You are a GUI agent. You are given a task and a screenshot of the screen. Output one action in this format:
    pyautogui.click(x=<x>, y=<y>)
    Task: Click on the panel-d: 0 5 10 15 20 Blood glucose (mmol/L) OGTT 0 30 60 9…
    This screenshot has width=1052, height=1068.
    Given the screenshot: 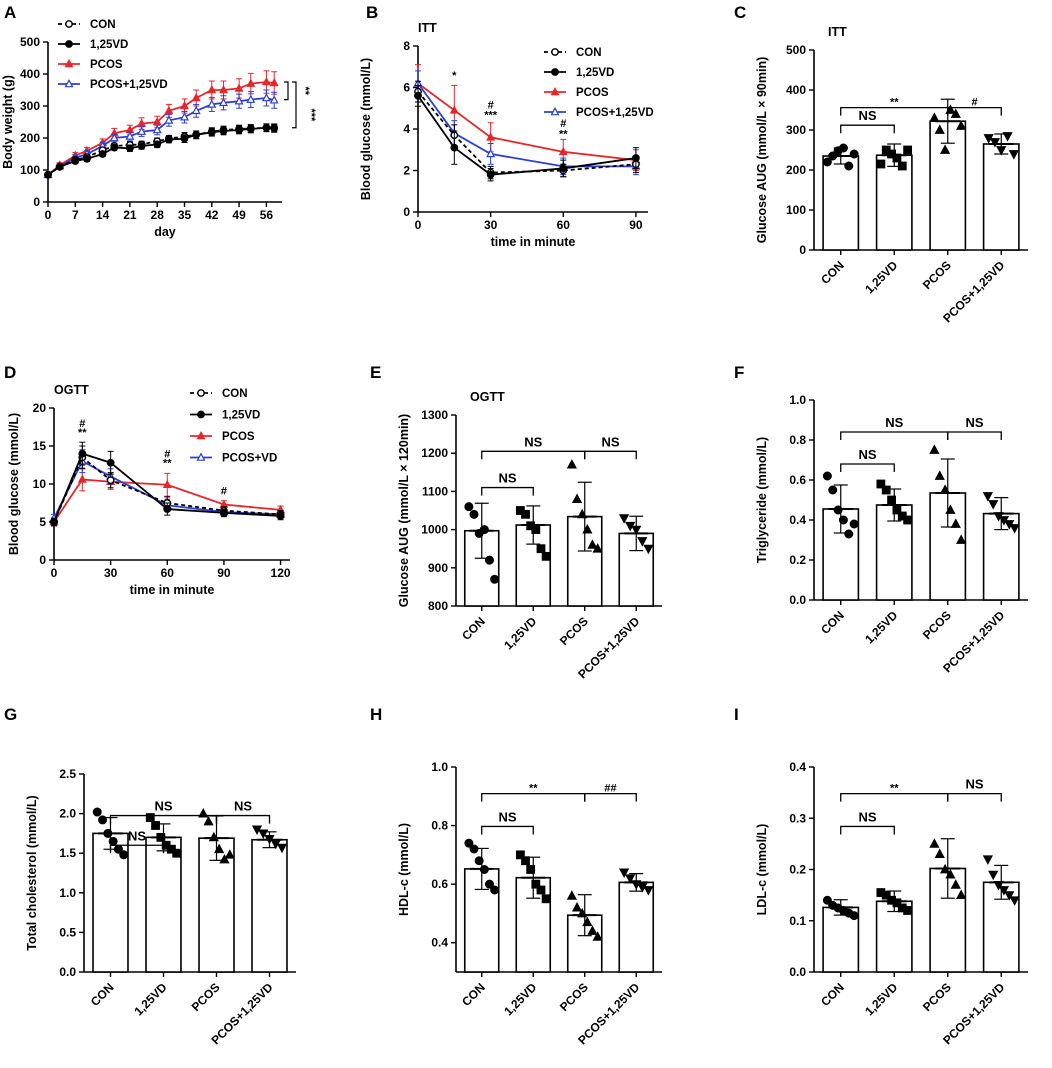 What is the action you would take?
    pyautogui.click(x=149, y=490)
    